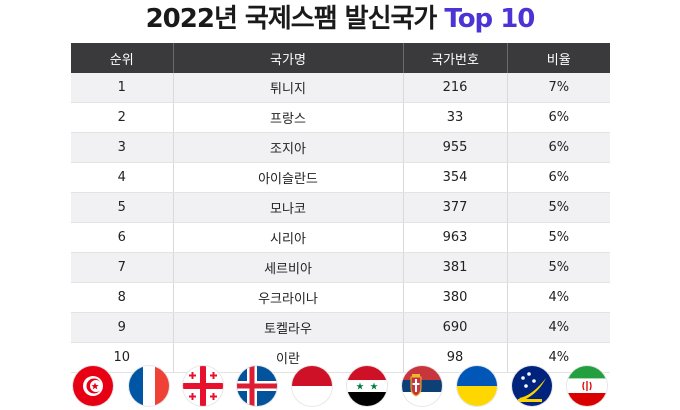 The width and height of the screenshot is (680, 410). What do you see at coordinates (532, 386) in the screenshot?
I see `tokelau-flag-icon` at bounding box center [532, 386].